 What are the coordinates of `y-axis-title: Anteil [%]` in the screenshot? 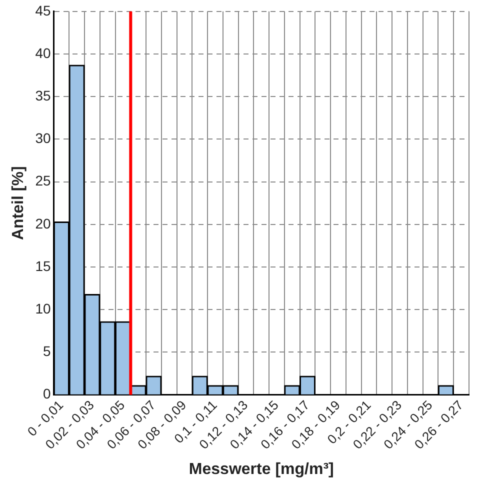 It's located at (19, 203).